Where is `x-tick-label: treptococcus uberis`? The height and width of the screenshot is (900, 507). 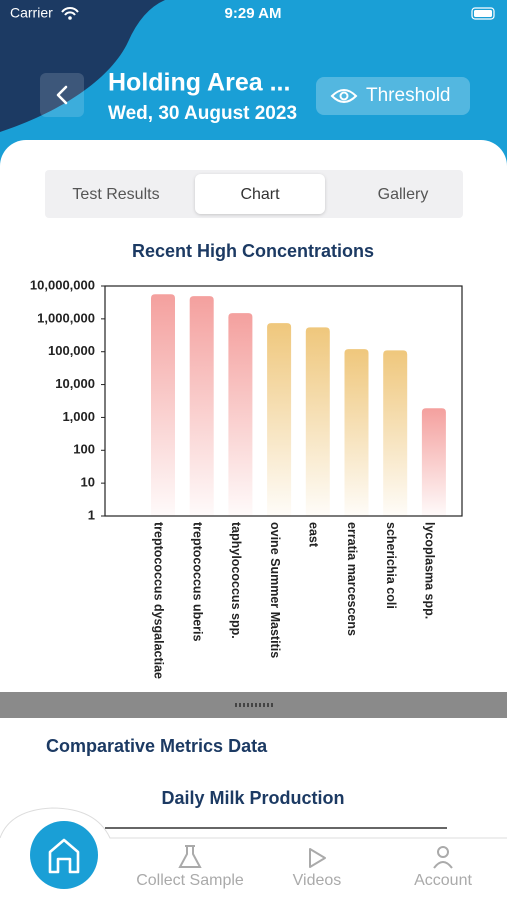 x-tick-label: treptococcus uberis is located at coordinates (197, 582).